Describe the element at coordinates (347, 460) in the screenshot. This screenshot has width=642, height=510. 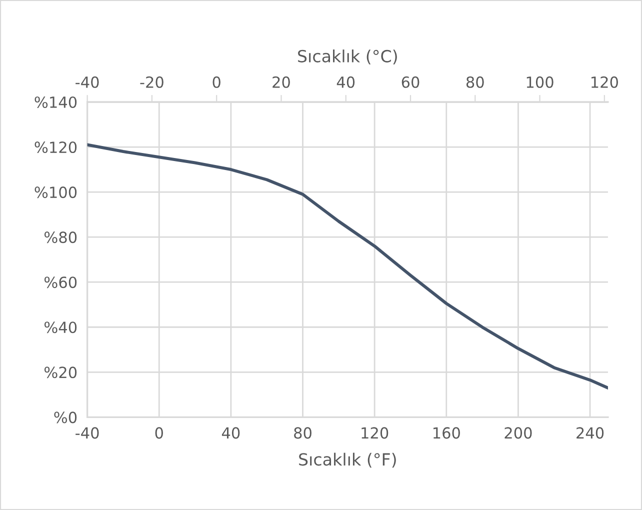
I see `x-axis-title: Sıcaklık (°F)` at that location.